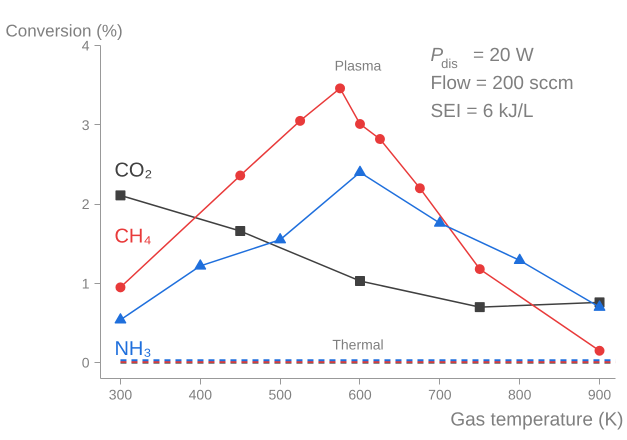 The image size is (627, 440). What do you see at coordinates (358, 344) in the screenshot?
I see `annotation: Thermal` at bounding box center [358, 344].